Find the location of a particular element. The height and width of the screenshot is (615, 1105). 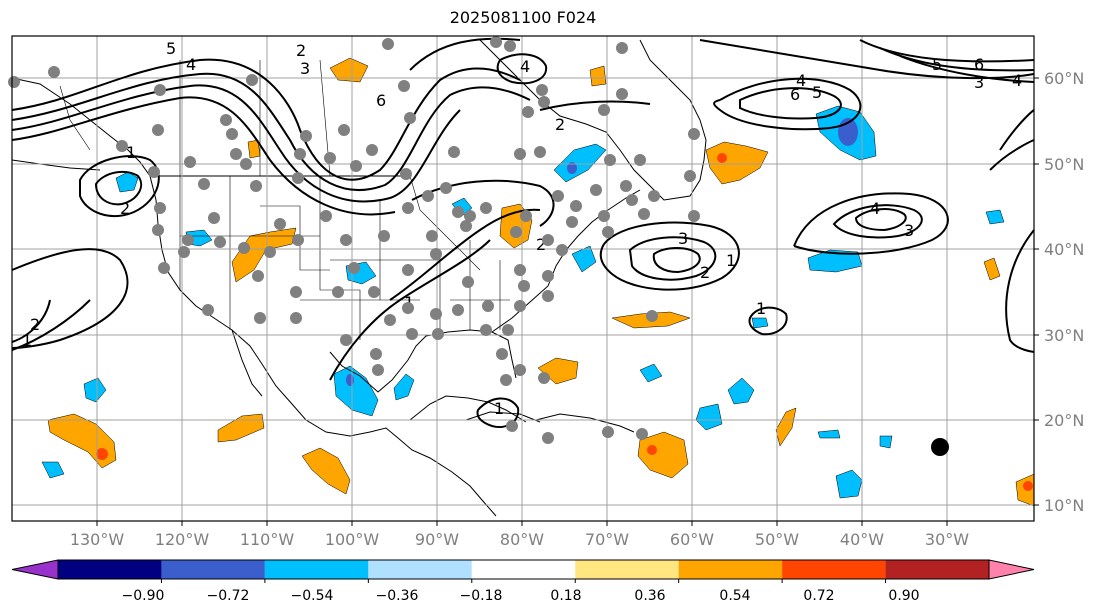

colorbar-tick-label: 0.72 is located at coordinates (818, 596).